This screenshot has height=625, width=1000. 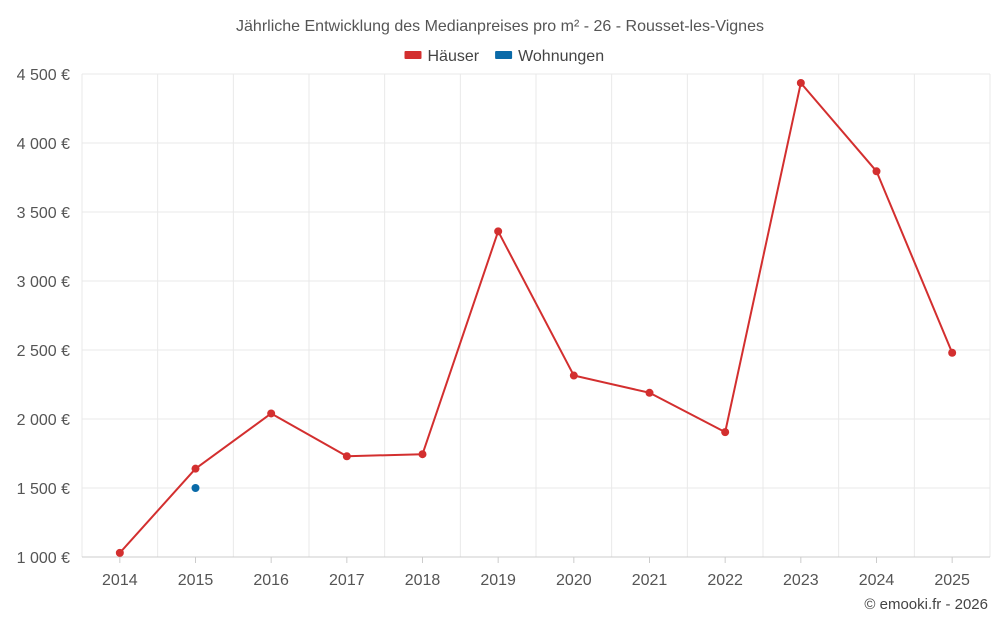 What do you see at coordinates (423, 580) in the screenshot?
I see `x-tick-label: 2018` at bounding box center [423, 580].